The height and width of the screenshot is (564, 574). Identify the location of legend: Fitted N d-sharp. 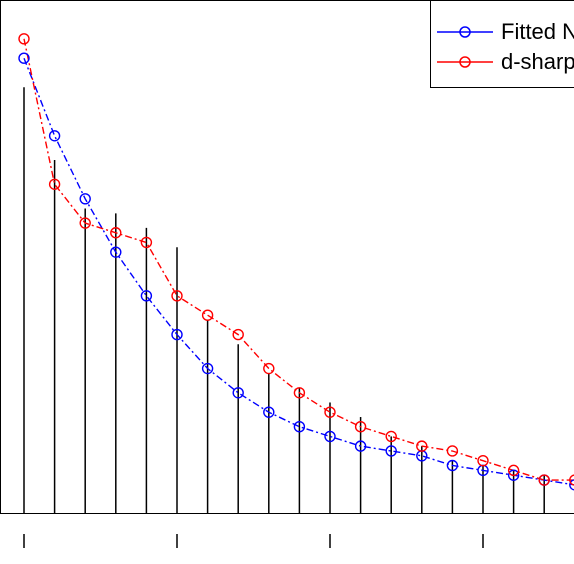
(502, 44).